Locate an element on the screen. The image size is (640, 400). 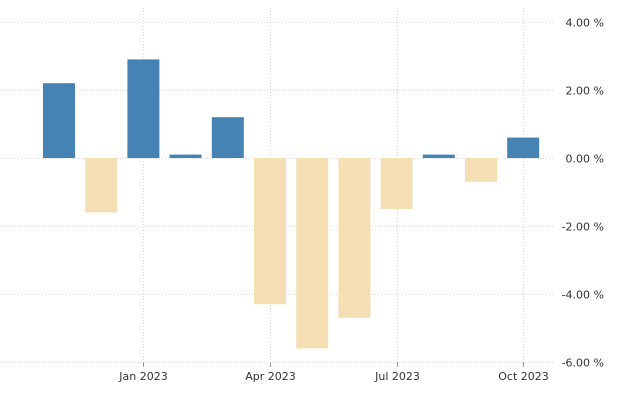
bar-nov-2022 is located at coordinates (59, 120).